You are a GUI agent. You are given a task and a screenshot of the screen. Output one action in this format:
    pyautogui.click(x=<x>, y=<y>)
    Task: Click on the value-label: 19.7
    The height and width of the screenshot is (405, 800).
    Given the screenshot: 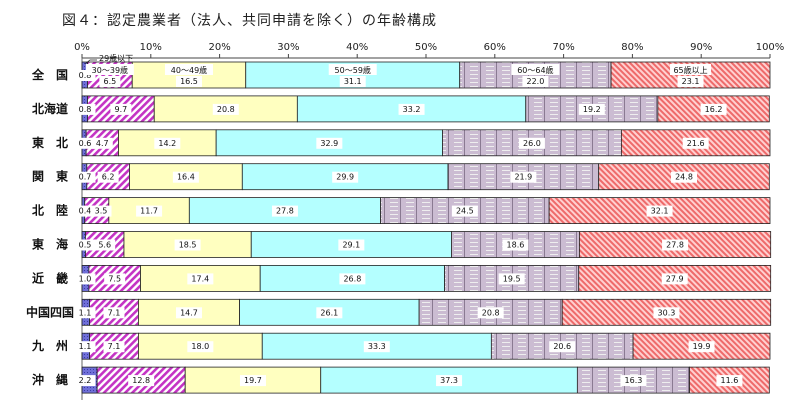 What is the action you would take?
    pyautogui.click(x=253, y=380)
    